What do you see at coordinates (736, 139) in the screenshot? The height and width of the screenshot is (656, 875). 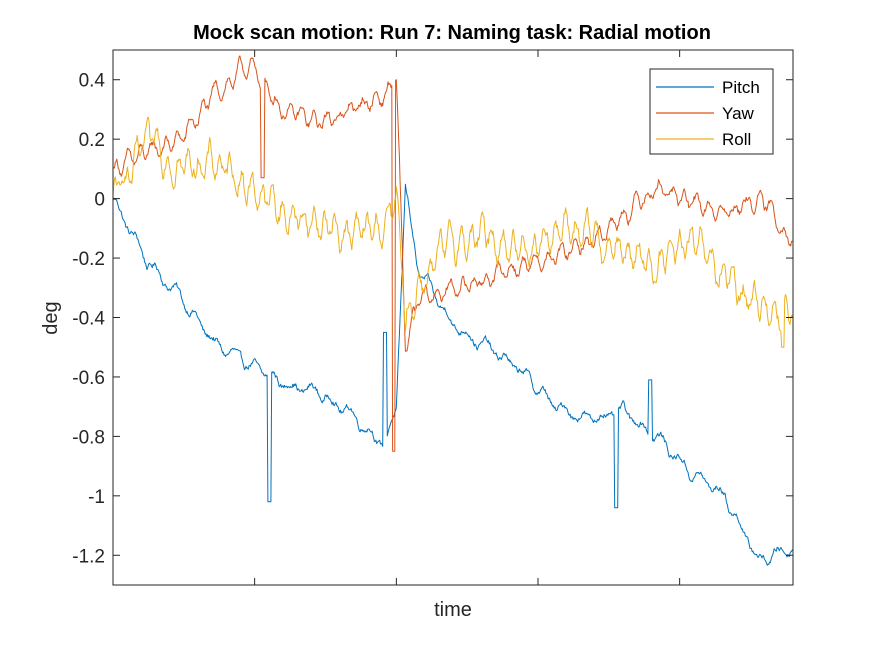 I see `legend-label-roll: Roll` at bounding box center [736, 139].